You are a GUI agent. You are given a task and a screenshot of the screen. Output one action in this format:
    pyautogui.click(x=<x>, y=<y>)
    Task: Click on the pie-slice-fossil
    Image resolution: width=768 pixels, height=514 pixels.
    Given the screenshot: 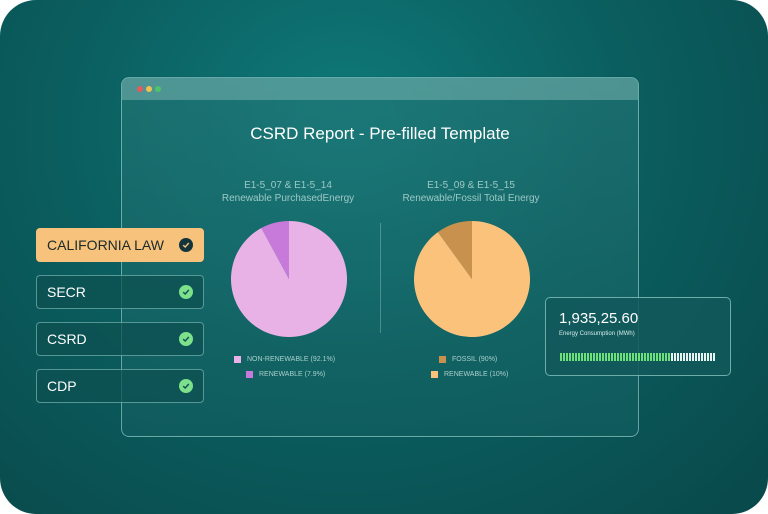 What is the action you would take?
    pyautogui.click(x=454, y=250)
    